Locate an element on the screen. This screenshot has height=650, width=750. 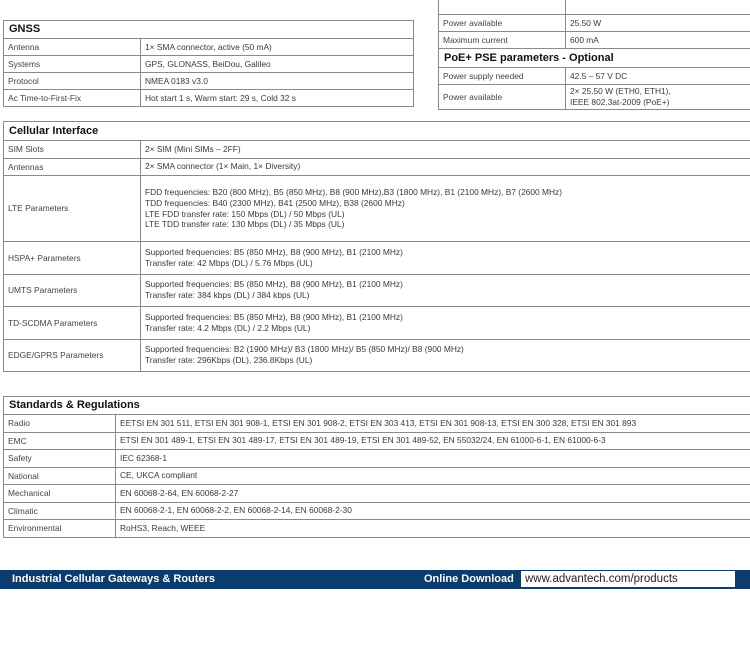
row-label: Radio is located at coordinates (59, 423).